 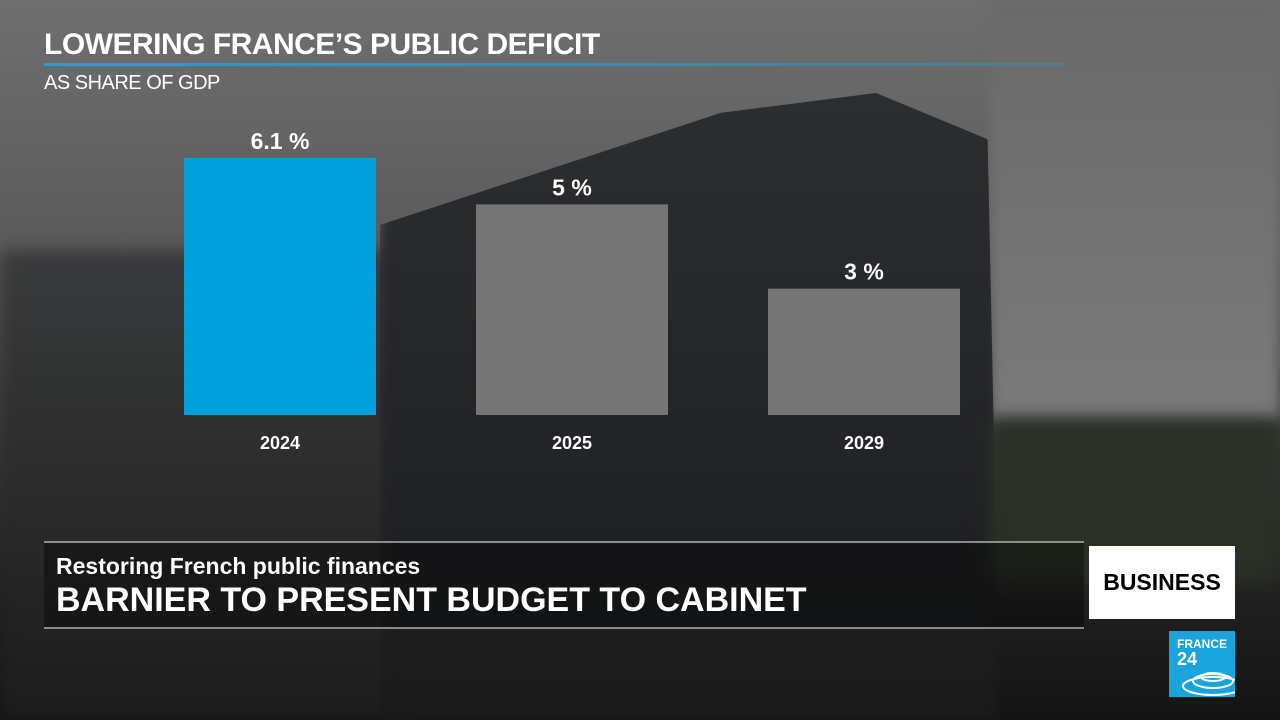 What do you see at coordinates (864, 443) in the screenshot?
I see `category-label: 2029` at bounding box center [864, 443].